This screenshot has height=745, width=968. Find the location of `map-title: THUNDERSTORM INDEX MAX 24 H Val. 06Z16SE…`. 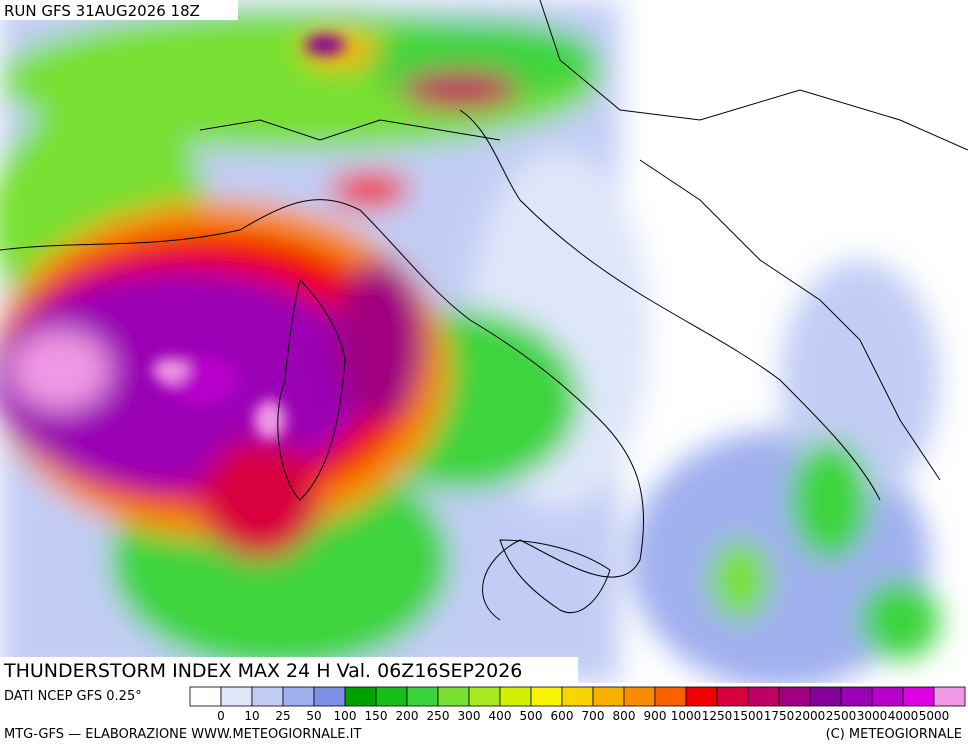

map-title: THUNDERSTORM INDEX MAX 24 H Val. 06Z16SE… is located at coordinates (262, 671).